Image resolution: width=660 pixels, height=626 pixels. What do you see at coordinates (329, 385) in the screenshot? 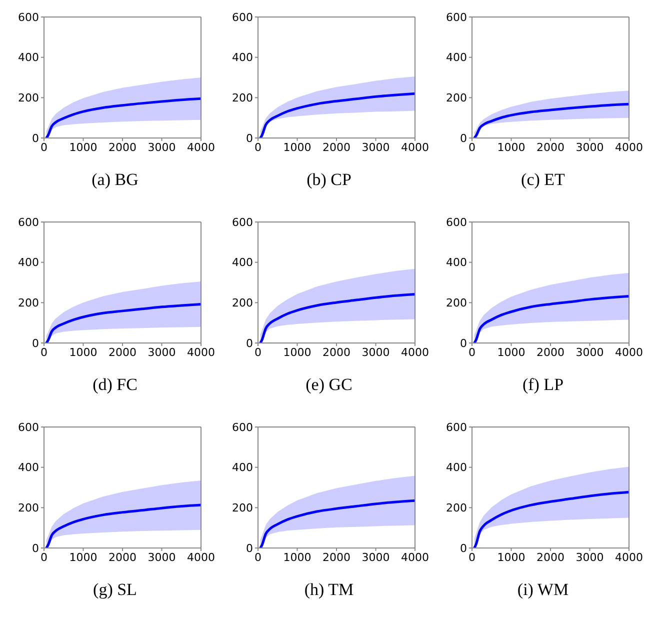
I see `text: (e) GC` at bounding box center [329, 385].